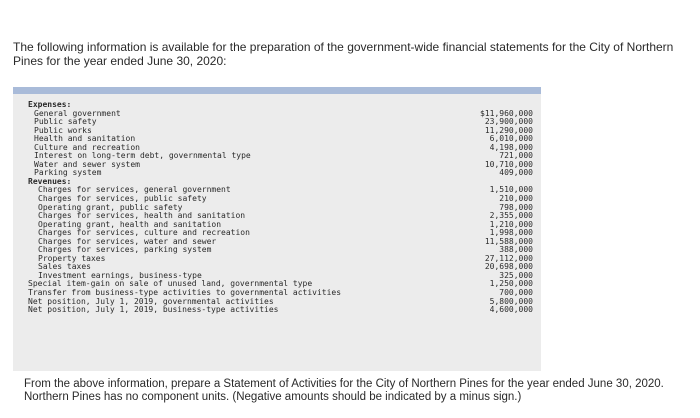 Image resolution: width=700 pixels, height=418 pixels. I want to click on revenue-label: Property taxes, so click(72, 258).